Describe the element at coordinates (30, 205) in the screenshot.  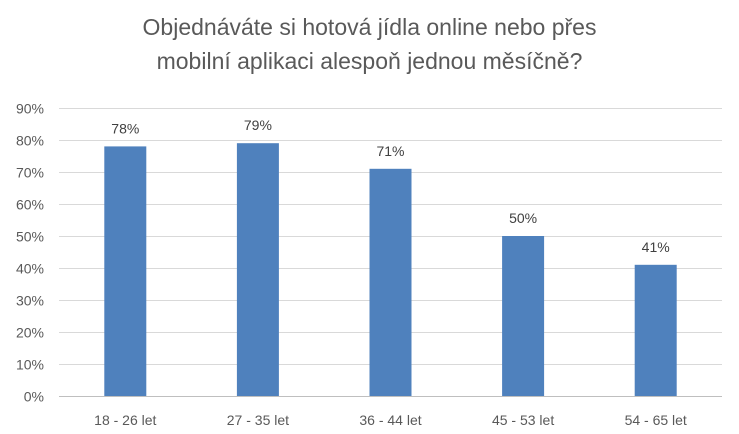
I see `y-tick-label: 60%` at that location.